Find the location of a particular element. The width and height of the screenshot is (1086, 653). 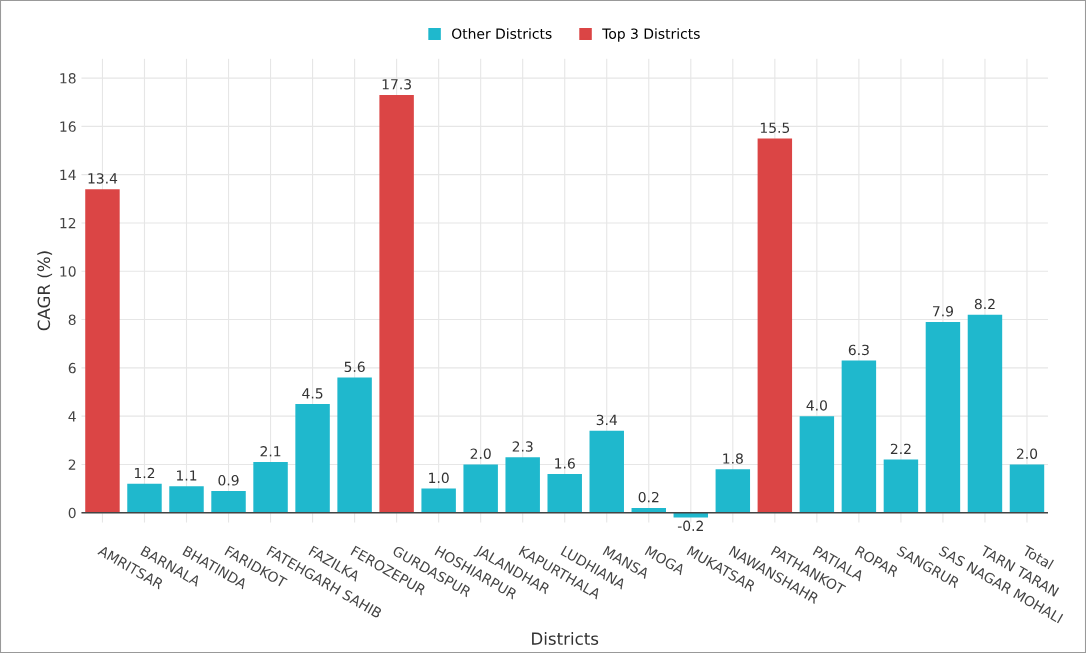

y-tick-label: 10 is located at coordinates (68, 271).